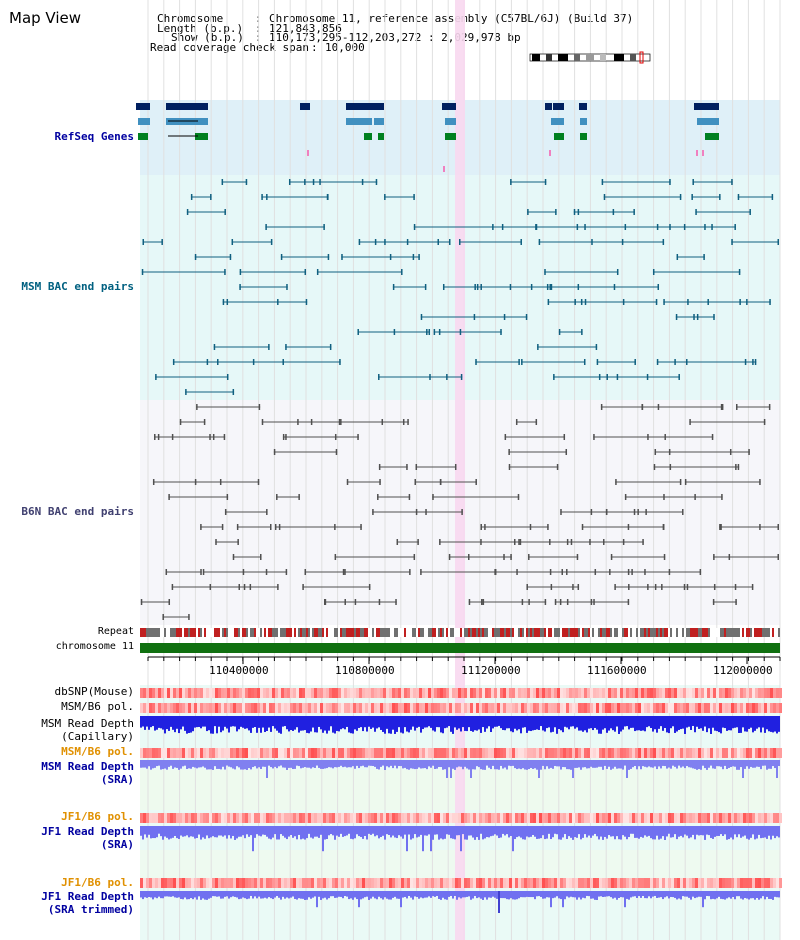 The height and width of the screenshot is (940, 800). Describe the element at coordinates (87, 896) in the screenshot. I see `jf1-trim-label: JF1 Read Depth` at that location.